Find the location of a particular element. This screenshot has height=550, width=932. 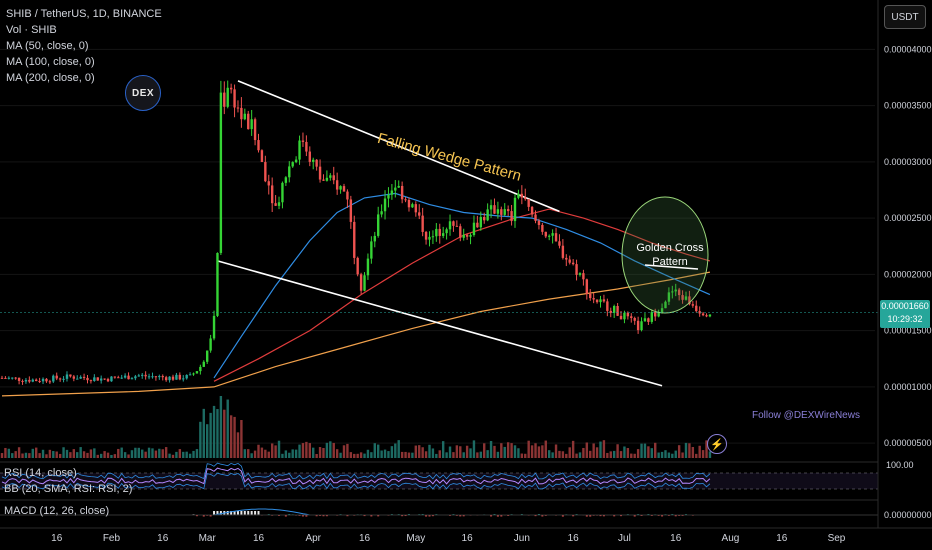

golden-cross-line2: Pattern is located at coordinates (670, 262).